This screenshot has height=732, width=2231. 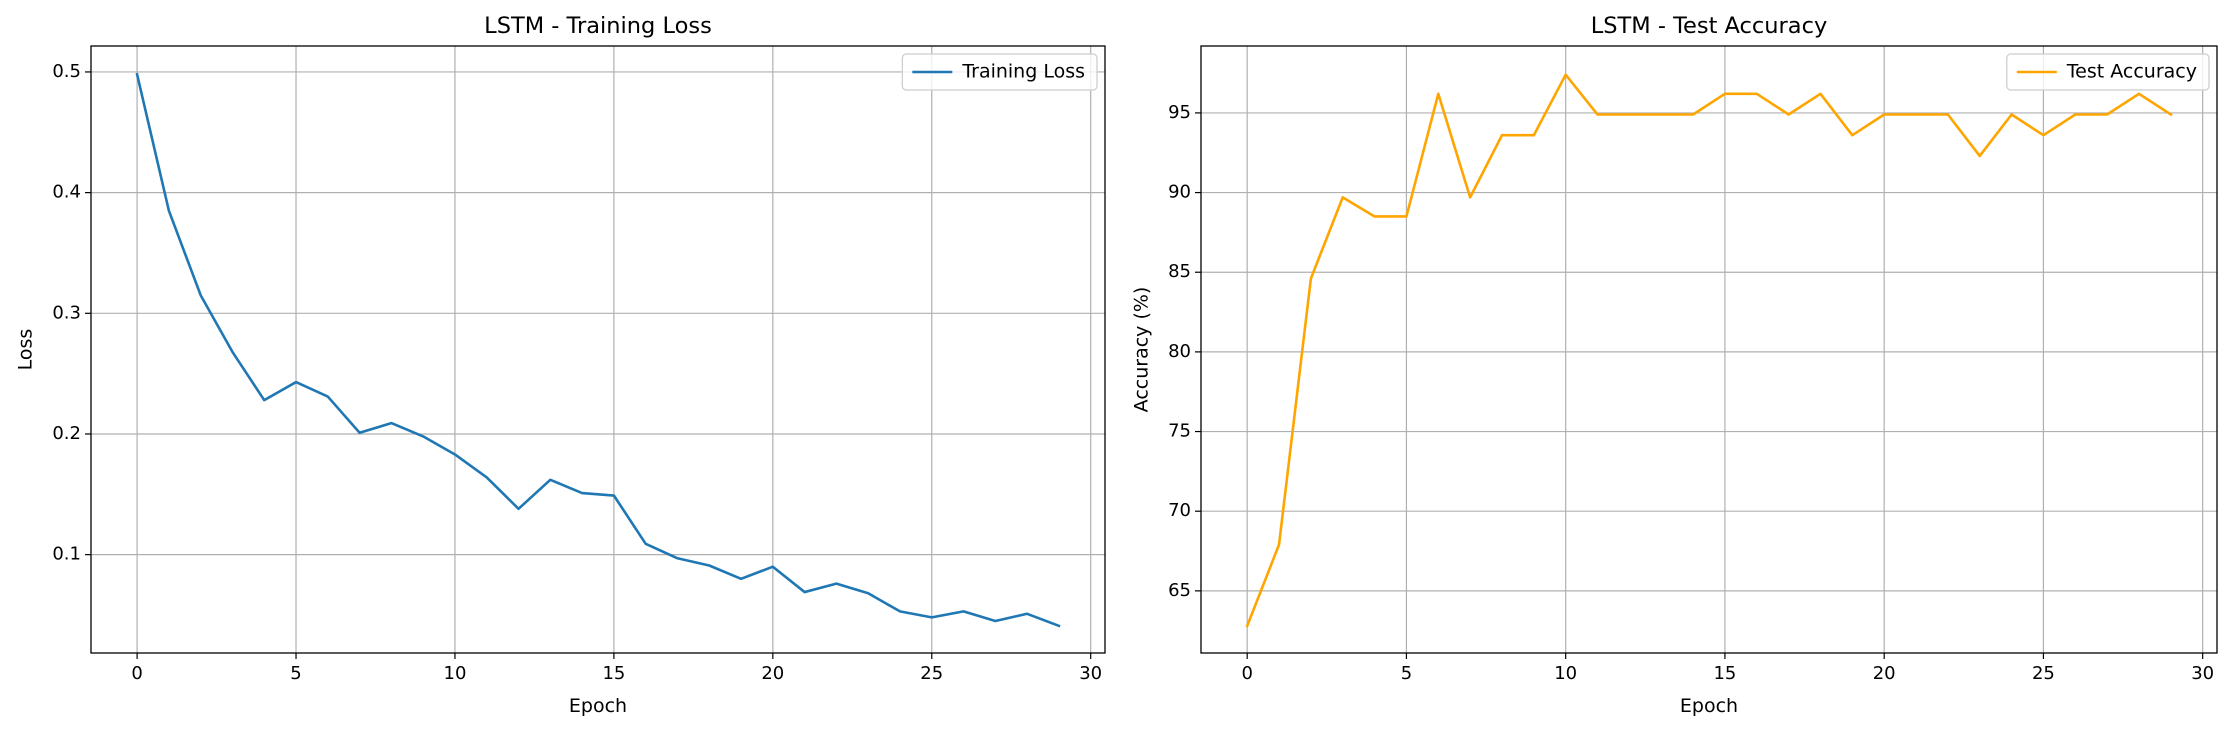 I want to click on y-tick-label: 0.3, so click(x=66, y=312).